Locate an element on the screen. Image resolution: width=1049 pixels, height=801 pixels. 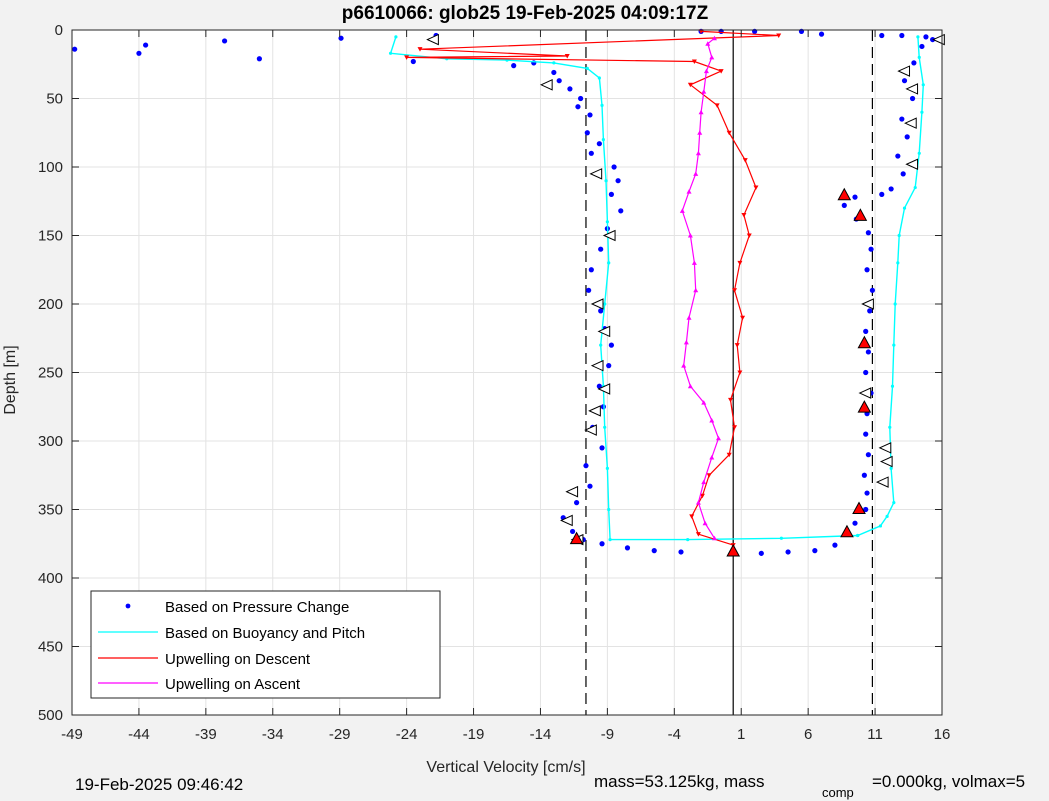
x-tick-label: -14 is located at coordinates (541, 734).